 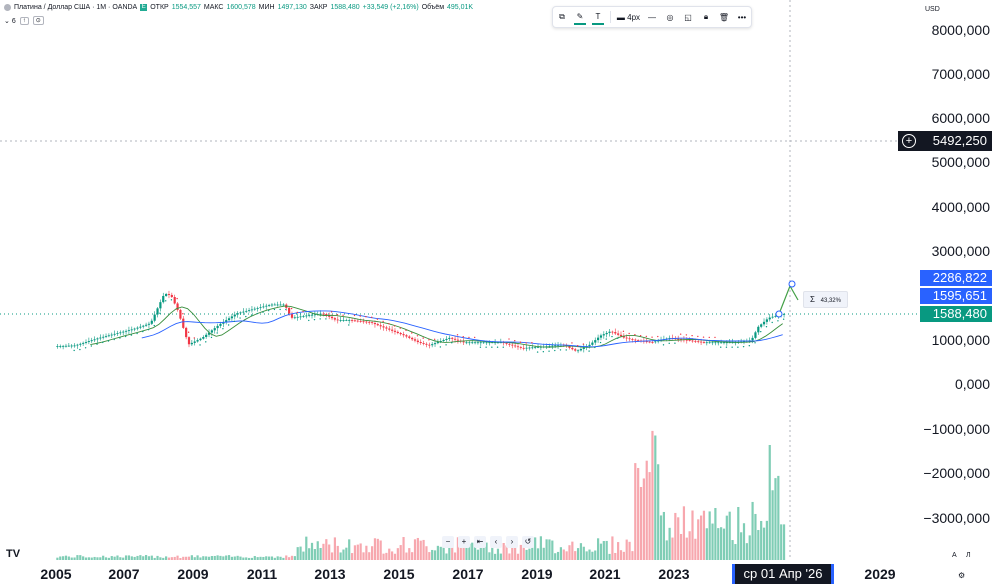 What do you see at coordinates (706, 16) in the screenshot?
I see `lock-icon: 🔒︎` at bounding box center [706, 16].